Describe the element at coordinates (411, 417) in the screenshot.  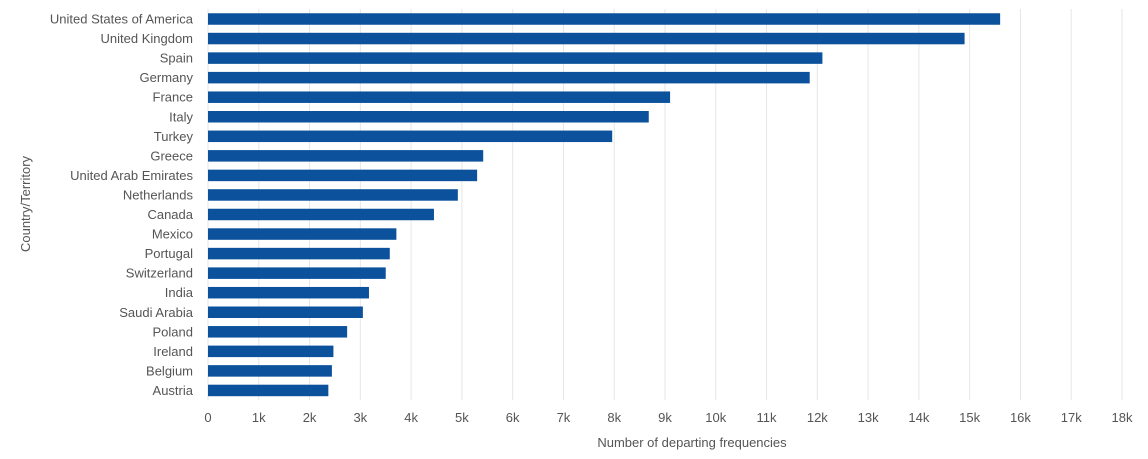
I see `x-tick-label: 4k` at that location.